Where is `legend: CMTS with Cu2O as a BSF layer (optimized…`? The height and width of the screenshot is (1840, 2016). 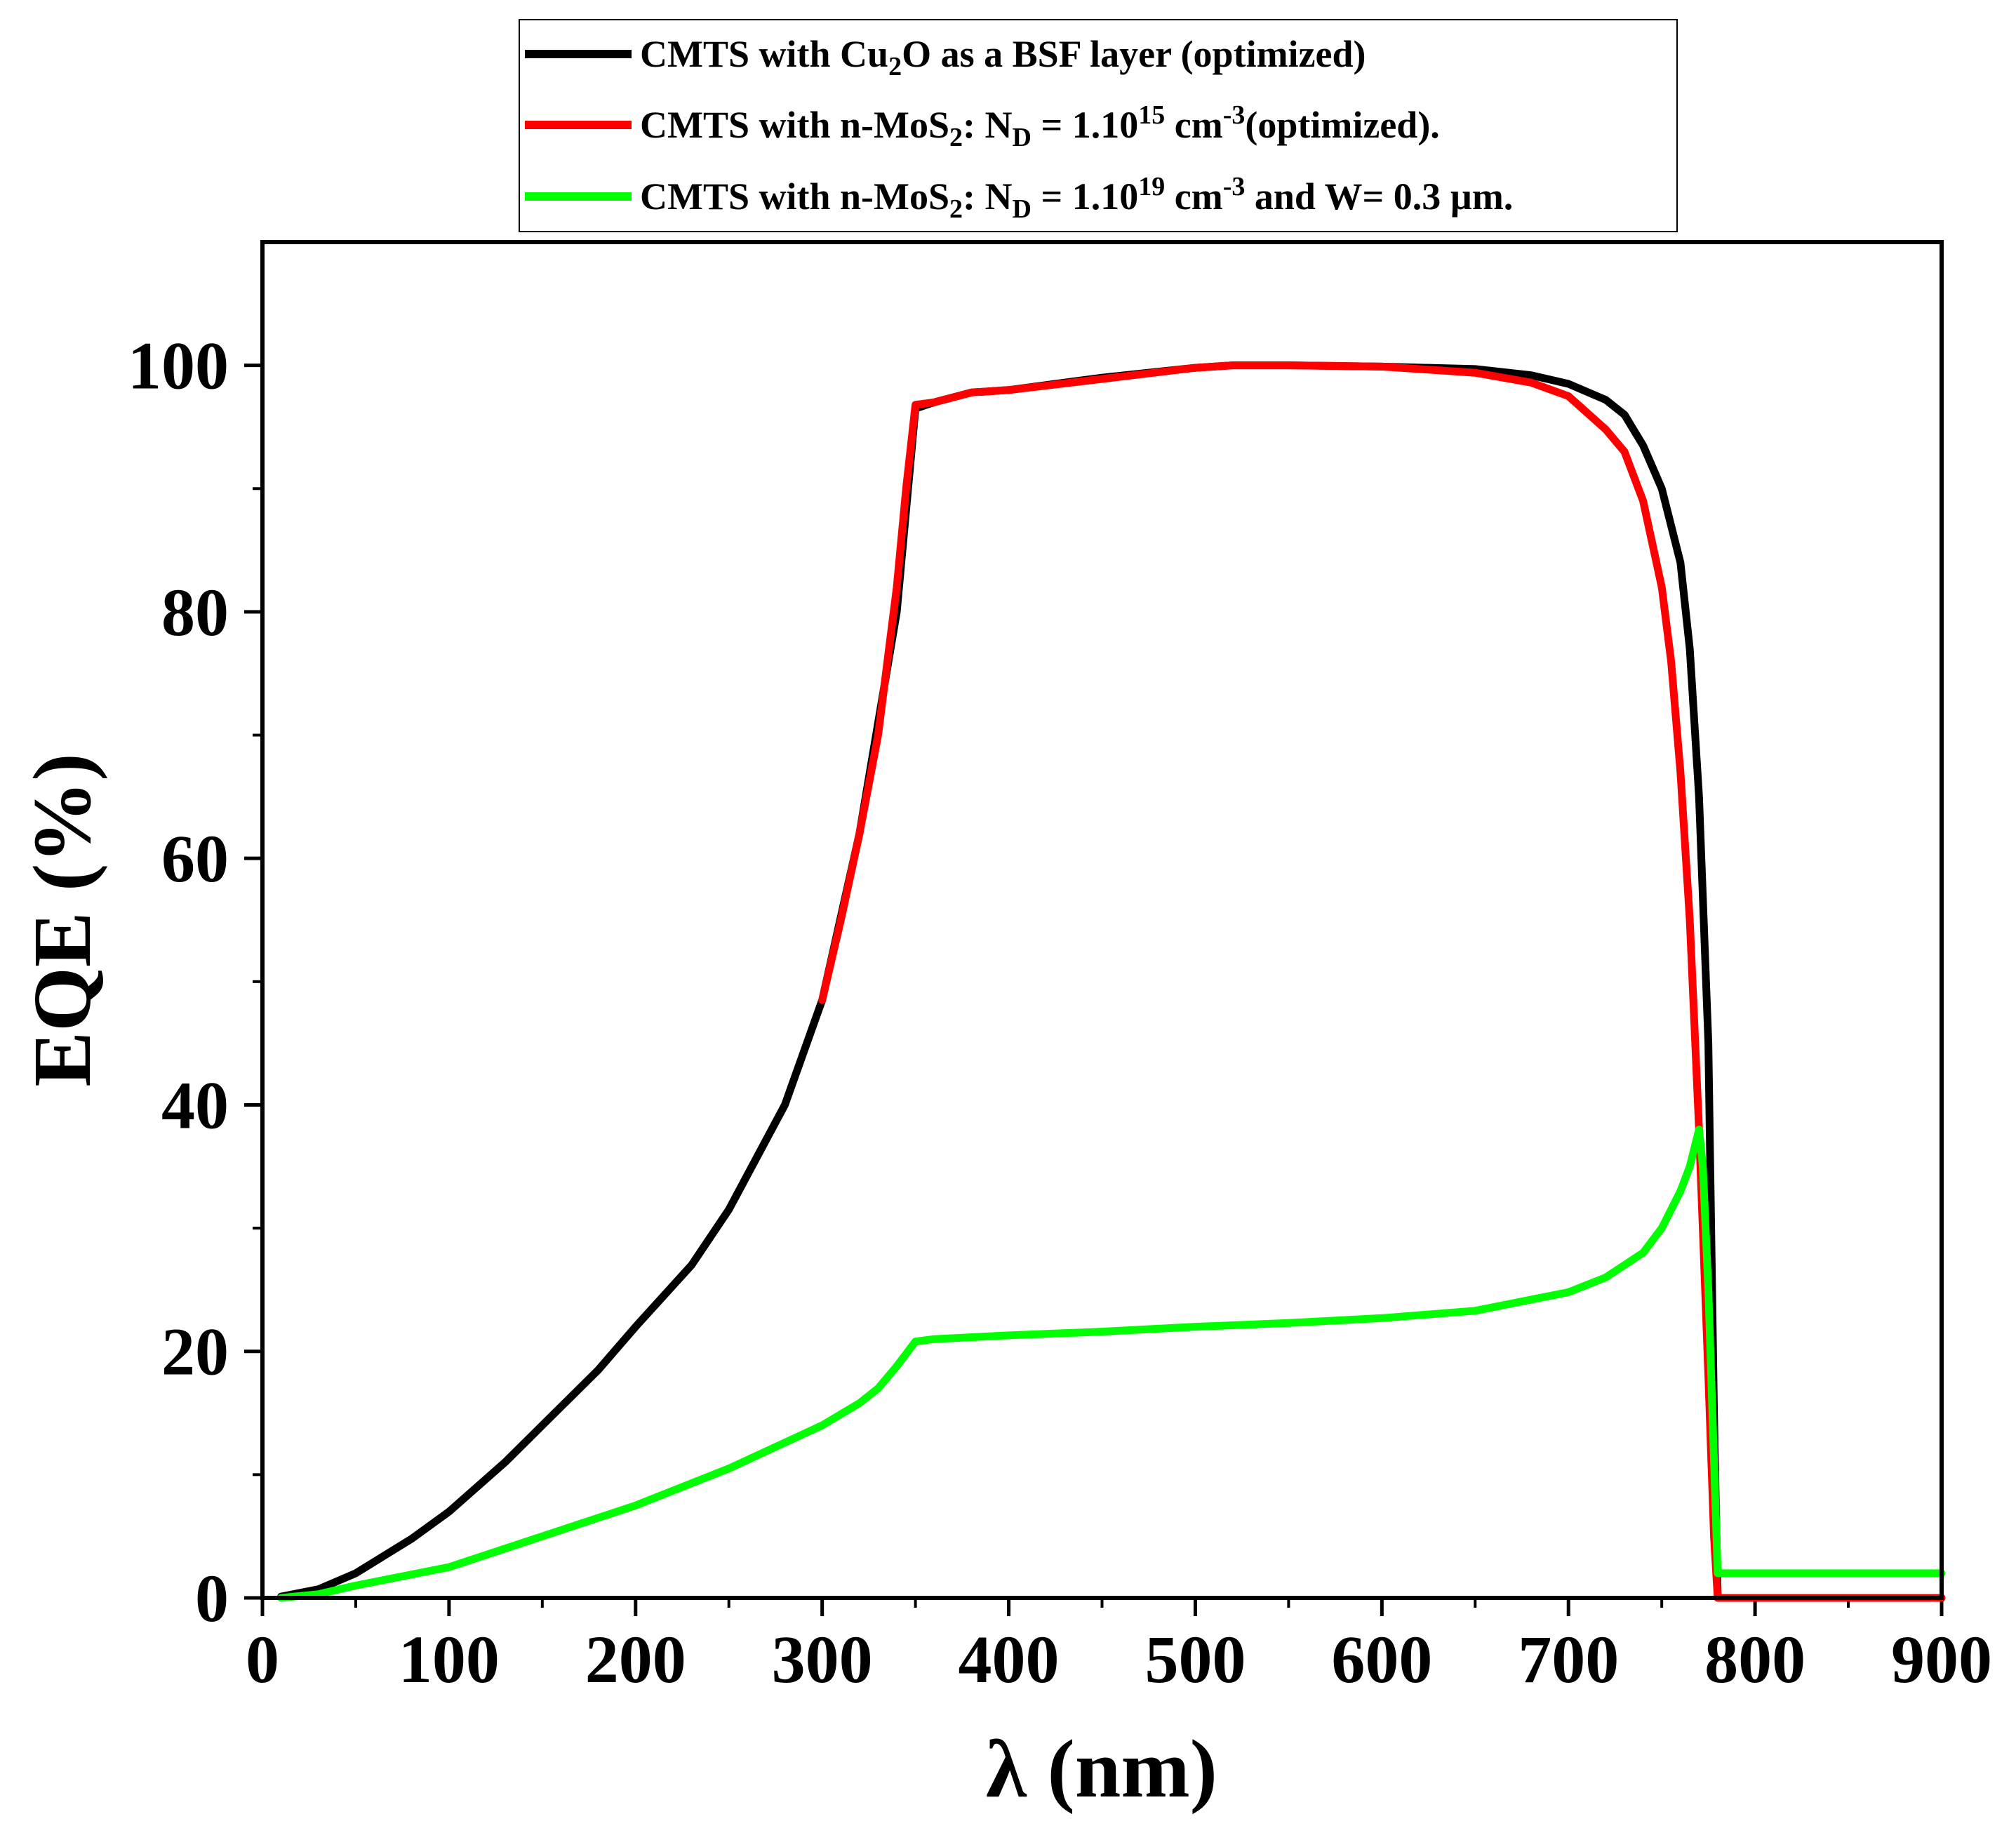 legend: CMTS with Cu2O as a BSF layer (optimized… is located at coordinates (1098, 125).